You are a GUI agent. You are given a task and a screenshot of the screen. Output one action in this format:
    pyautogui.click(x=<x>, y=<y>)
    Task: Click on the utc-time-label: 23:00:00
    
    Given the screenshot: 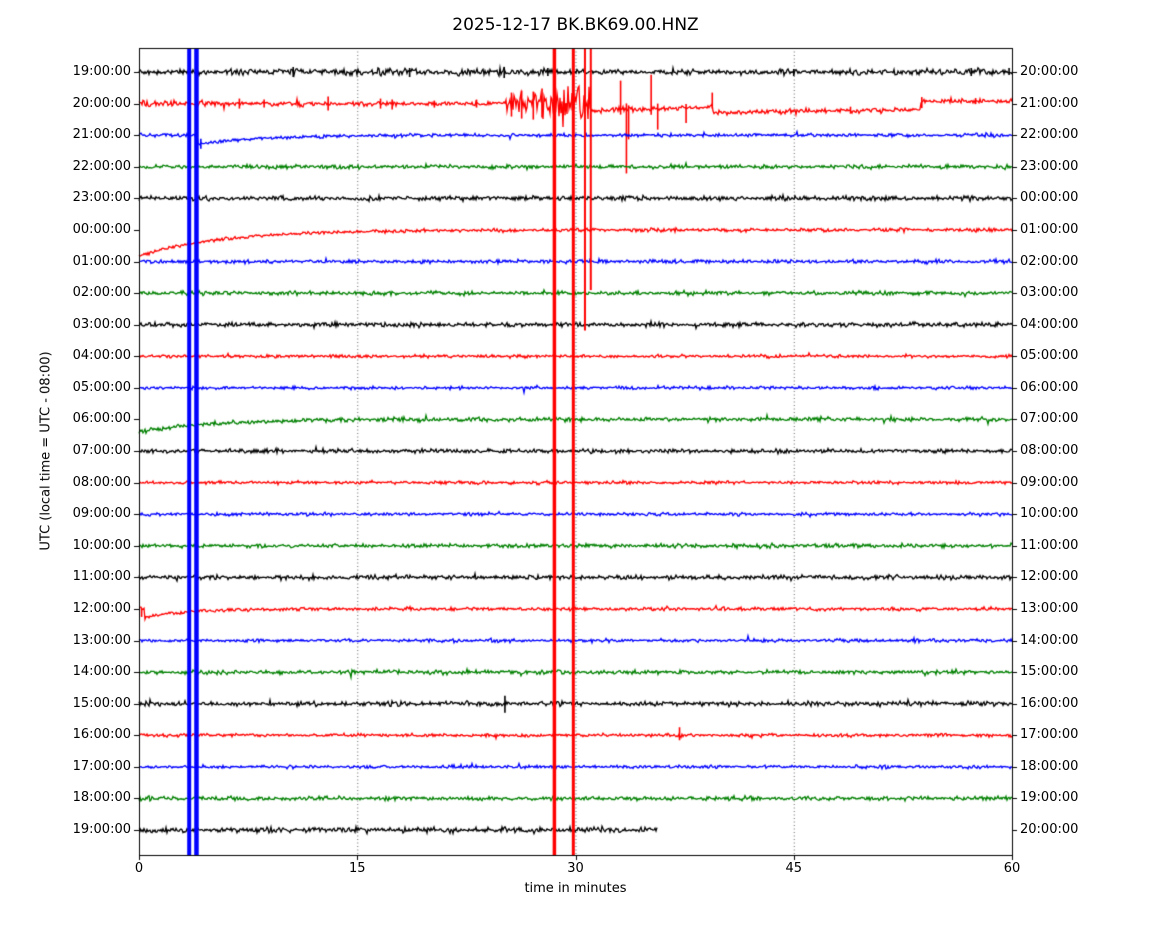 What is the action you would take?
    pyautogui.click(x=101, y=198)
    